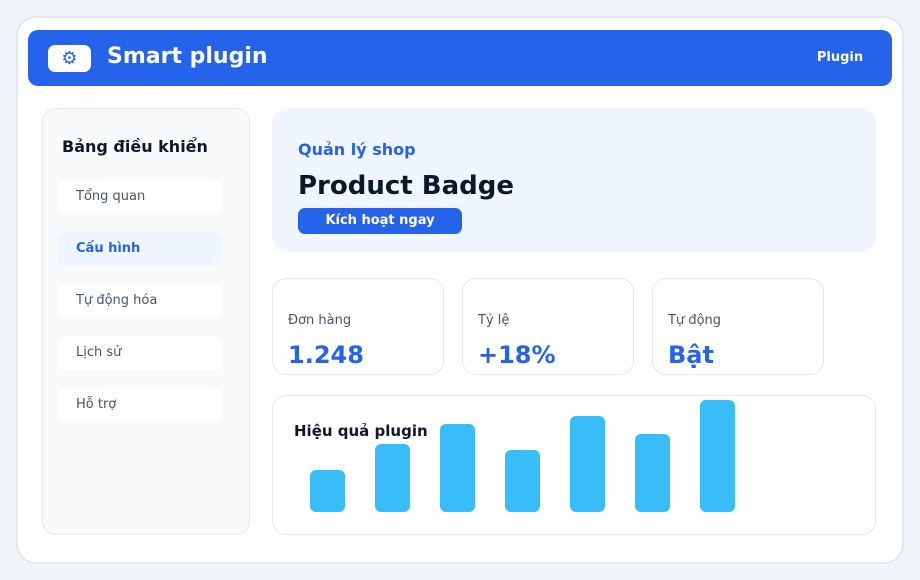  I want to click on nav-item: Tự động hóa, so click(140, 301).